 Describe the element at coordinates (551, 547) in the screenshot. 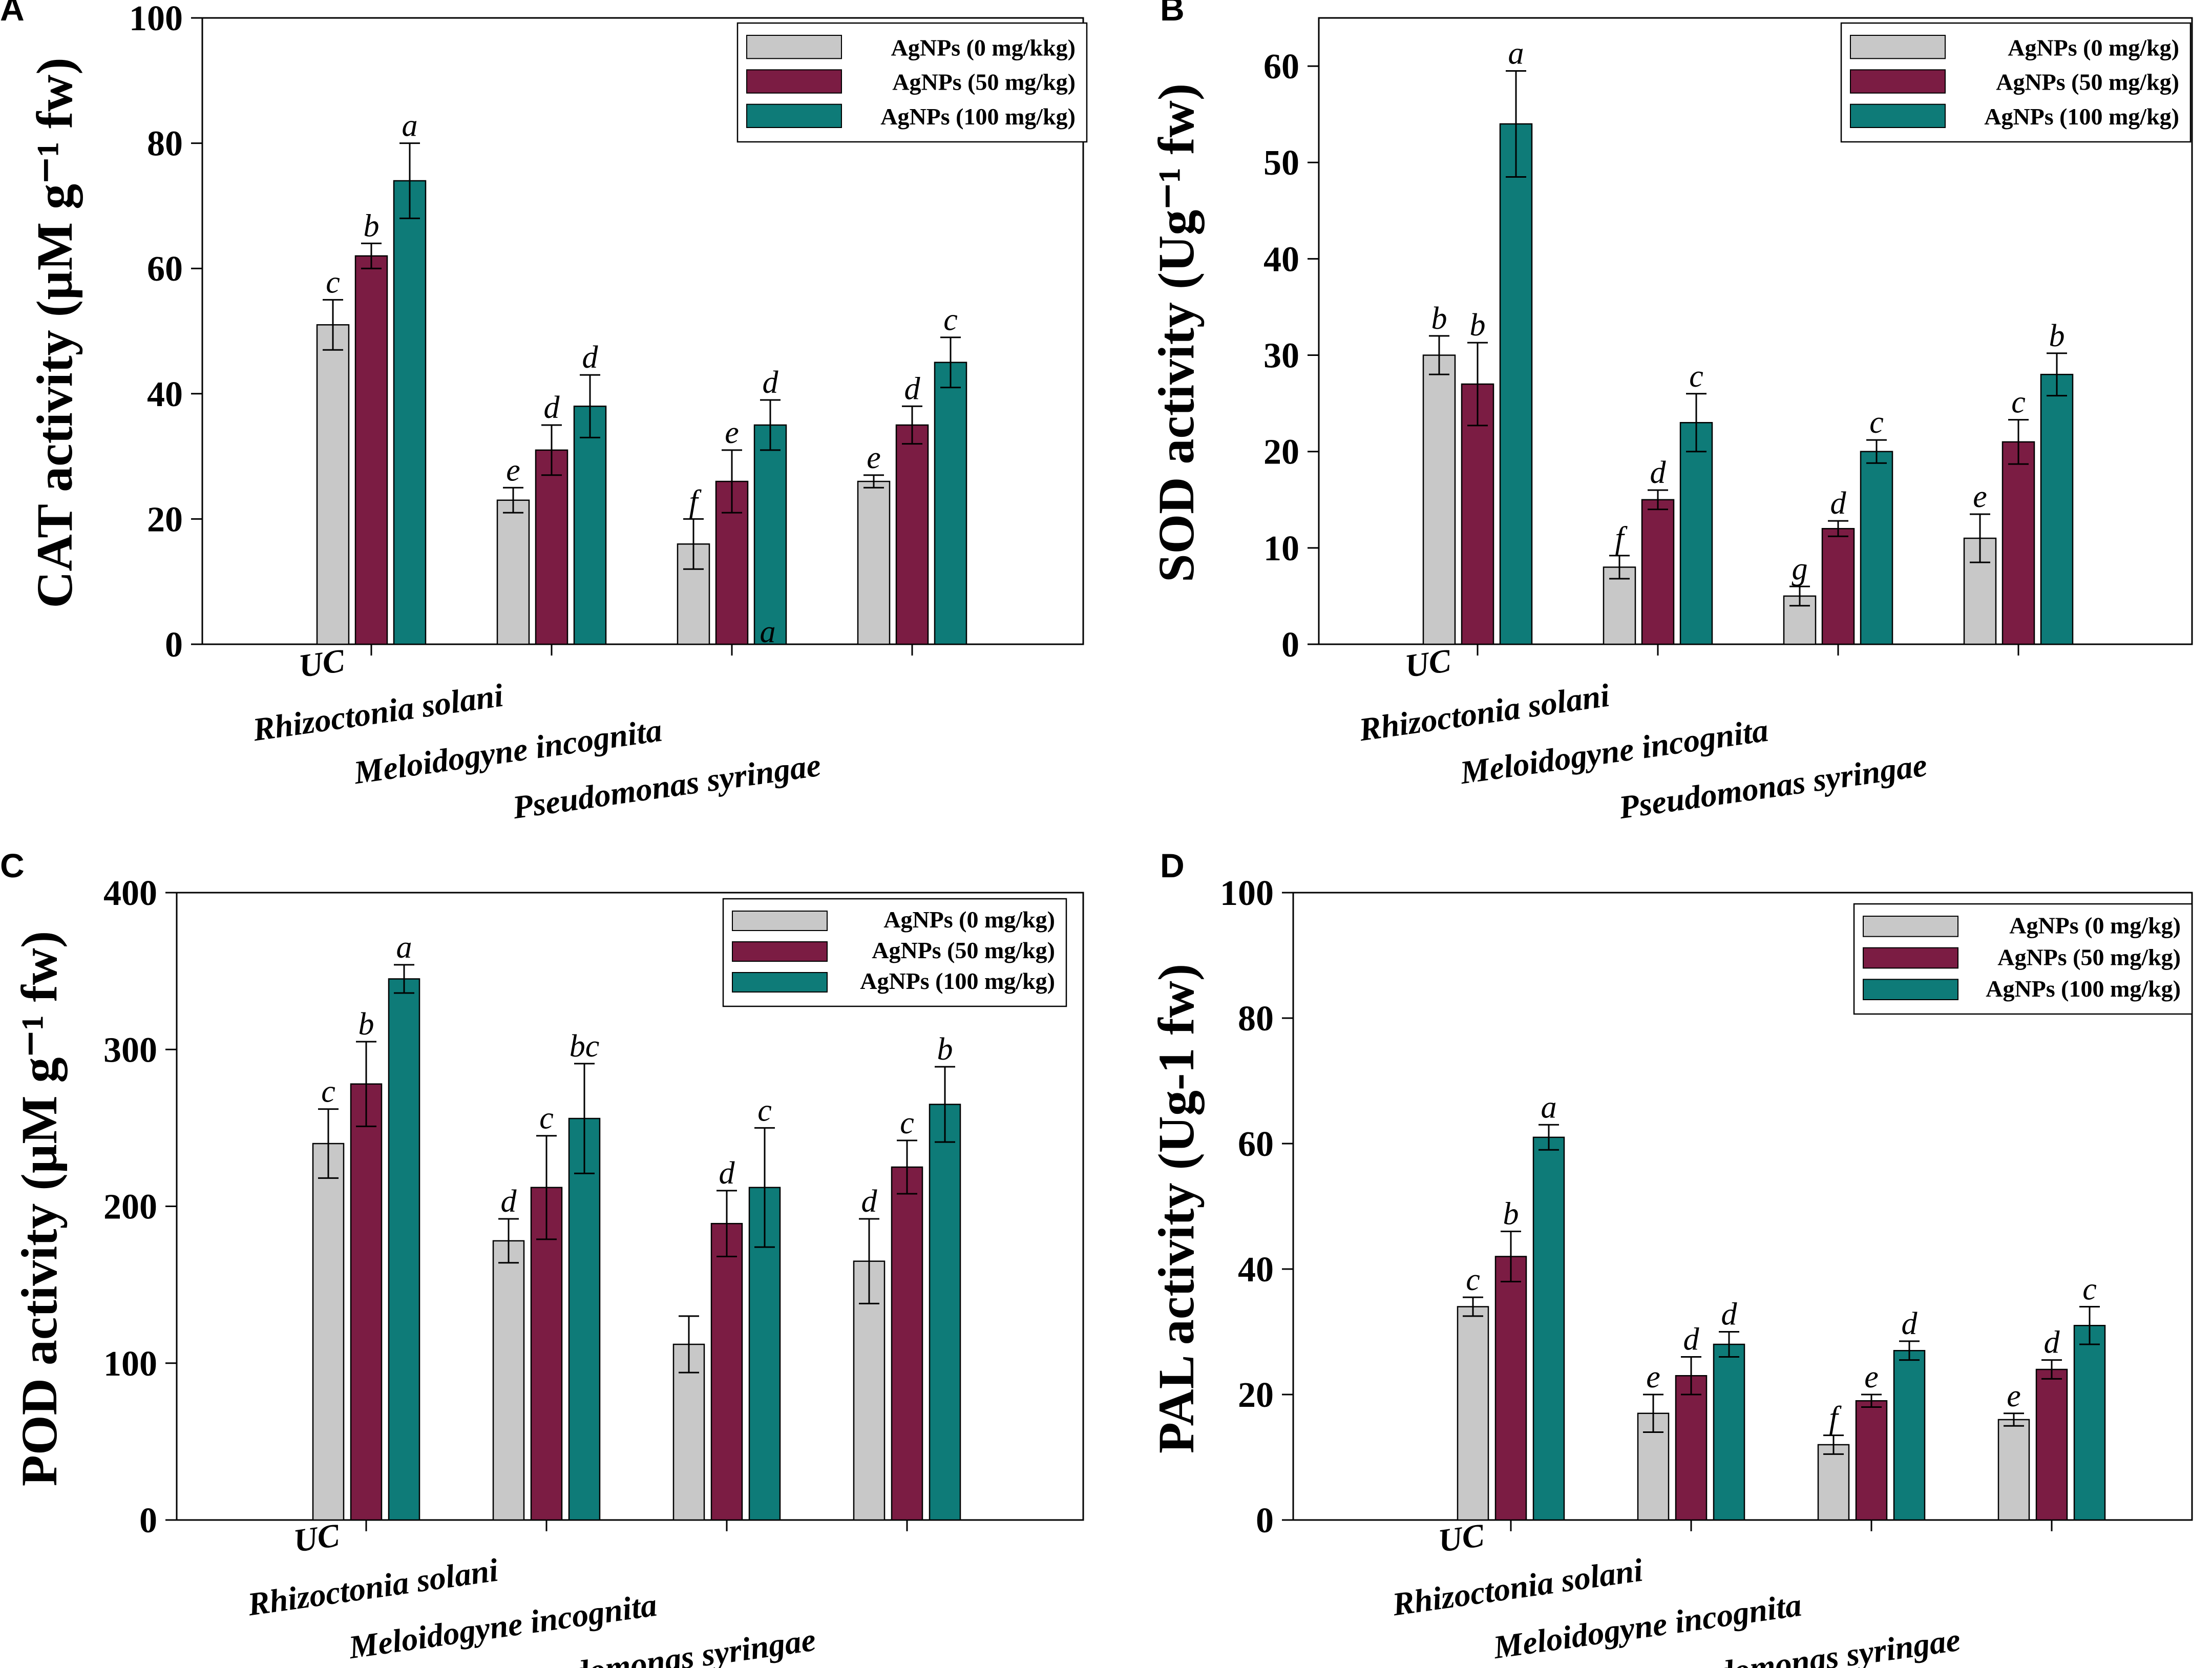

I see `bar-a-s1-c1` at that location.